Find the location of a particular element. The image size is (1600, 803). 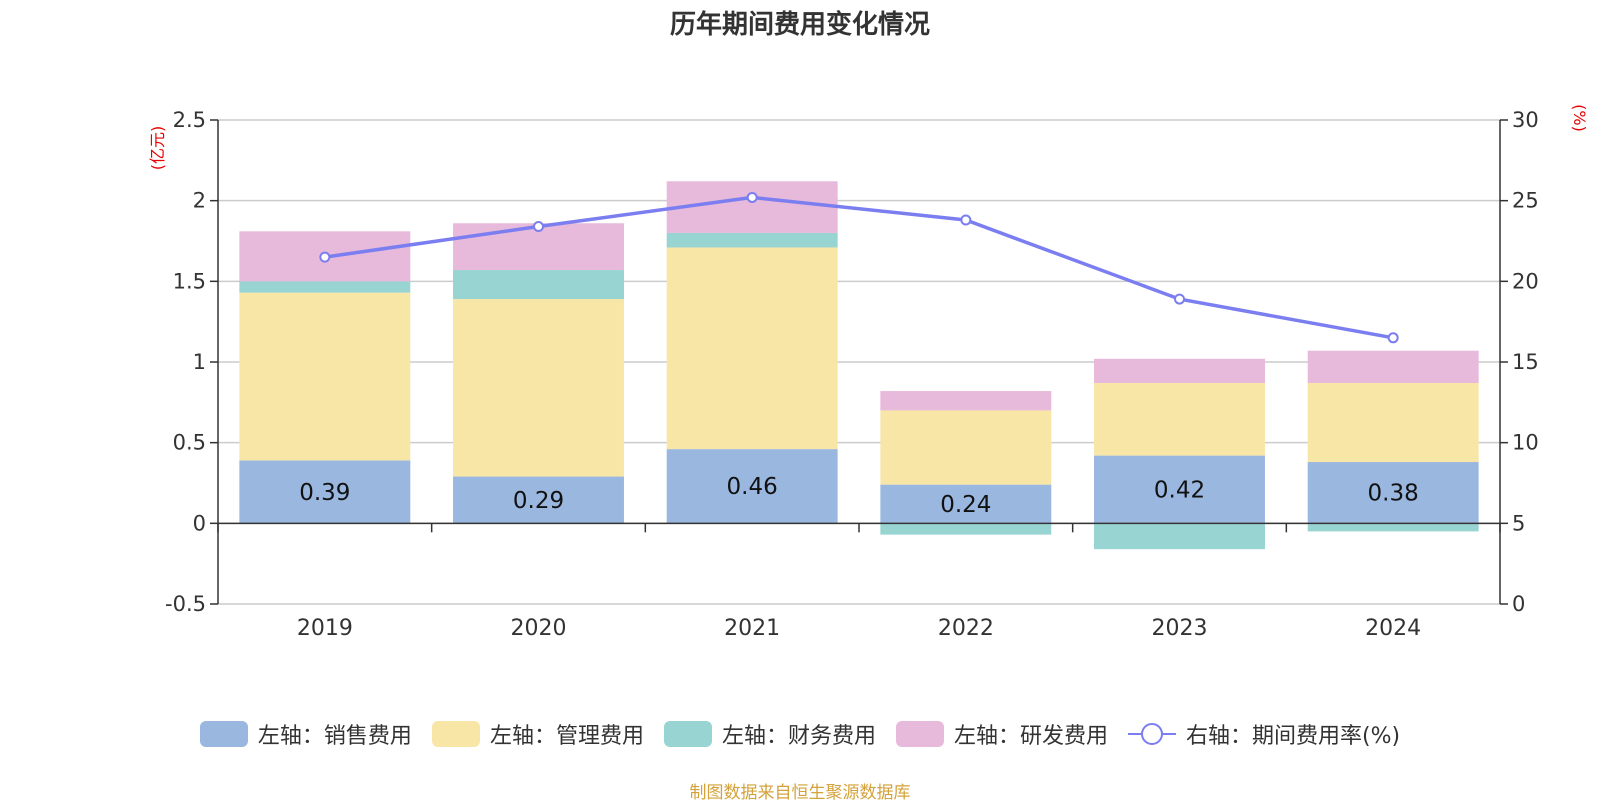

right-axis-tick-label: 25 is located at coordinates (1525, 201).